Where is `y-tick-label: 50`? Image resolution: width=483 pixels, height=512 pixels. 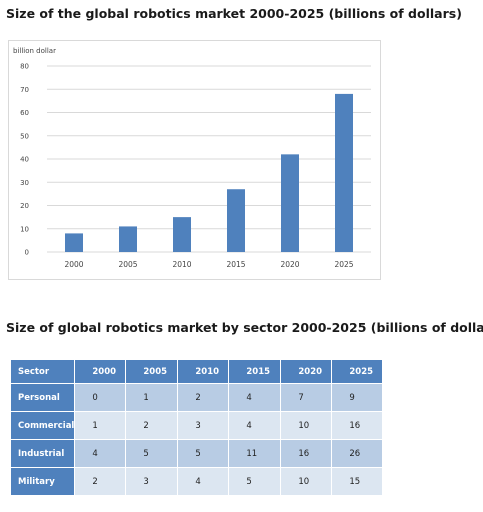
y-tick-label: 50 is located at coordinates (24, 136).